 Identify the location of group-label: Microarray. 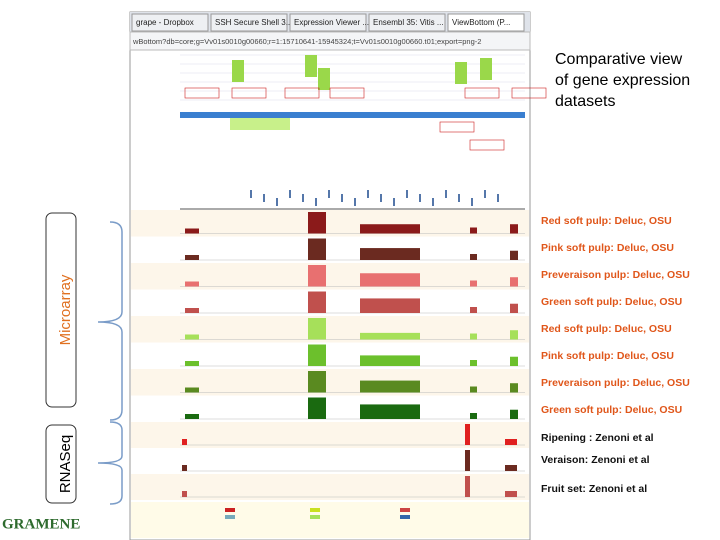
(65, 309).